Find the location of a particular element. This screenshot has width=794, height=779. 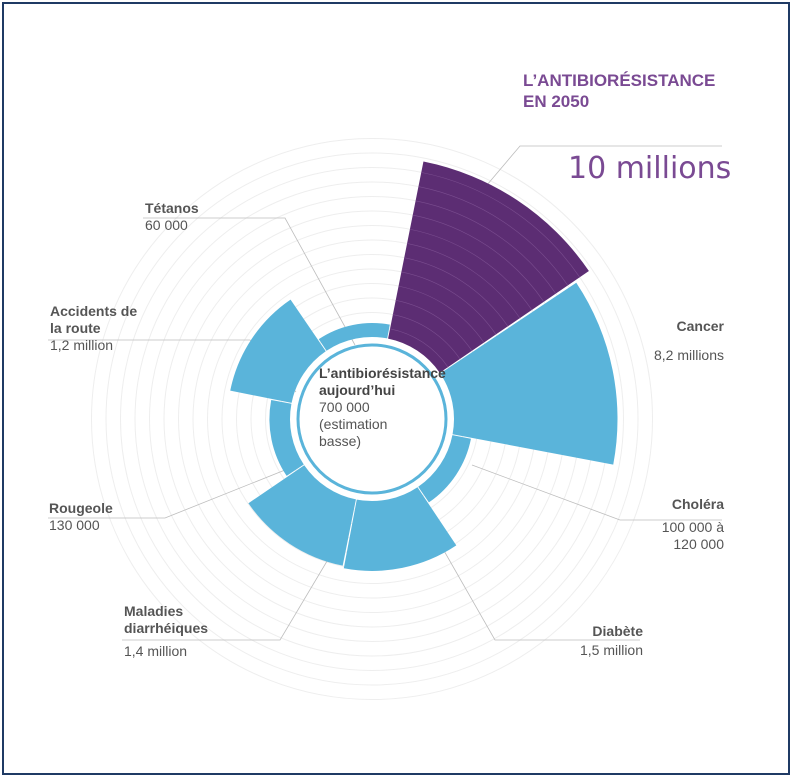

label-diarrhee: Maladies diarrhéiques 1,4 million is located at coordinates (166, 631).